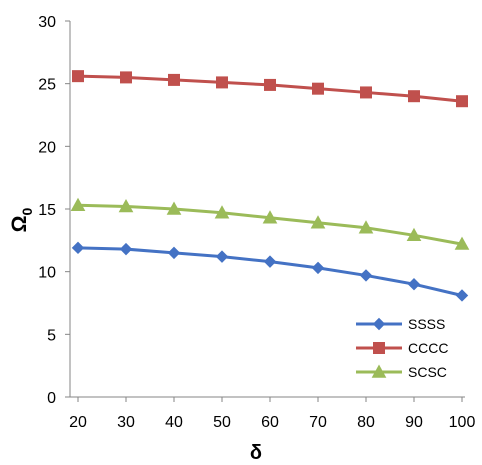 This screenshot has height=465, width=482. Describe the element at coordinates (47, 147) in the screenshot. I see `y-tick-label: 20` at that location.